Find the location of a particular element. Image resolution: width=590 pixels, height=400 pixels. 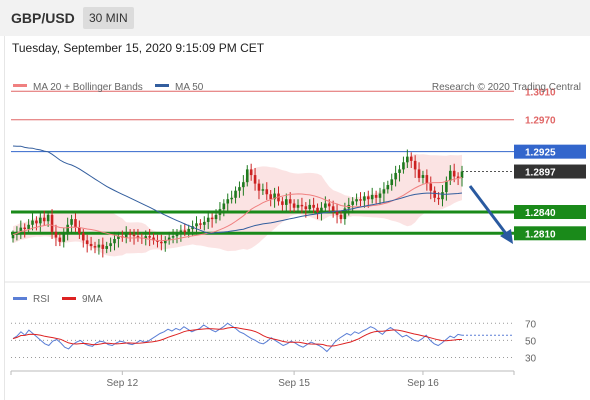

level-badge-1.2840 is located at coordinates (550, 212).